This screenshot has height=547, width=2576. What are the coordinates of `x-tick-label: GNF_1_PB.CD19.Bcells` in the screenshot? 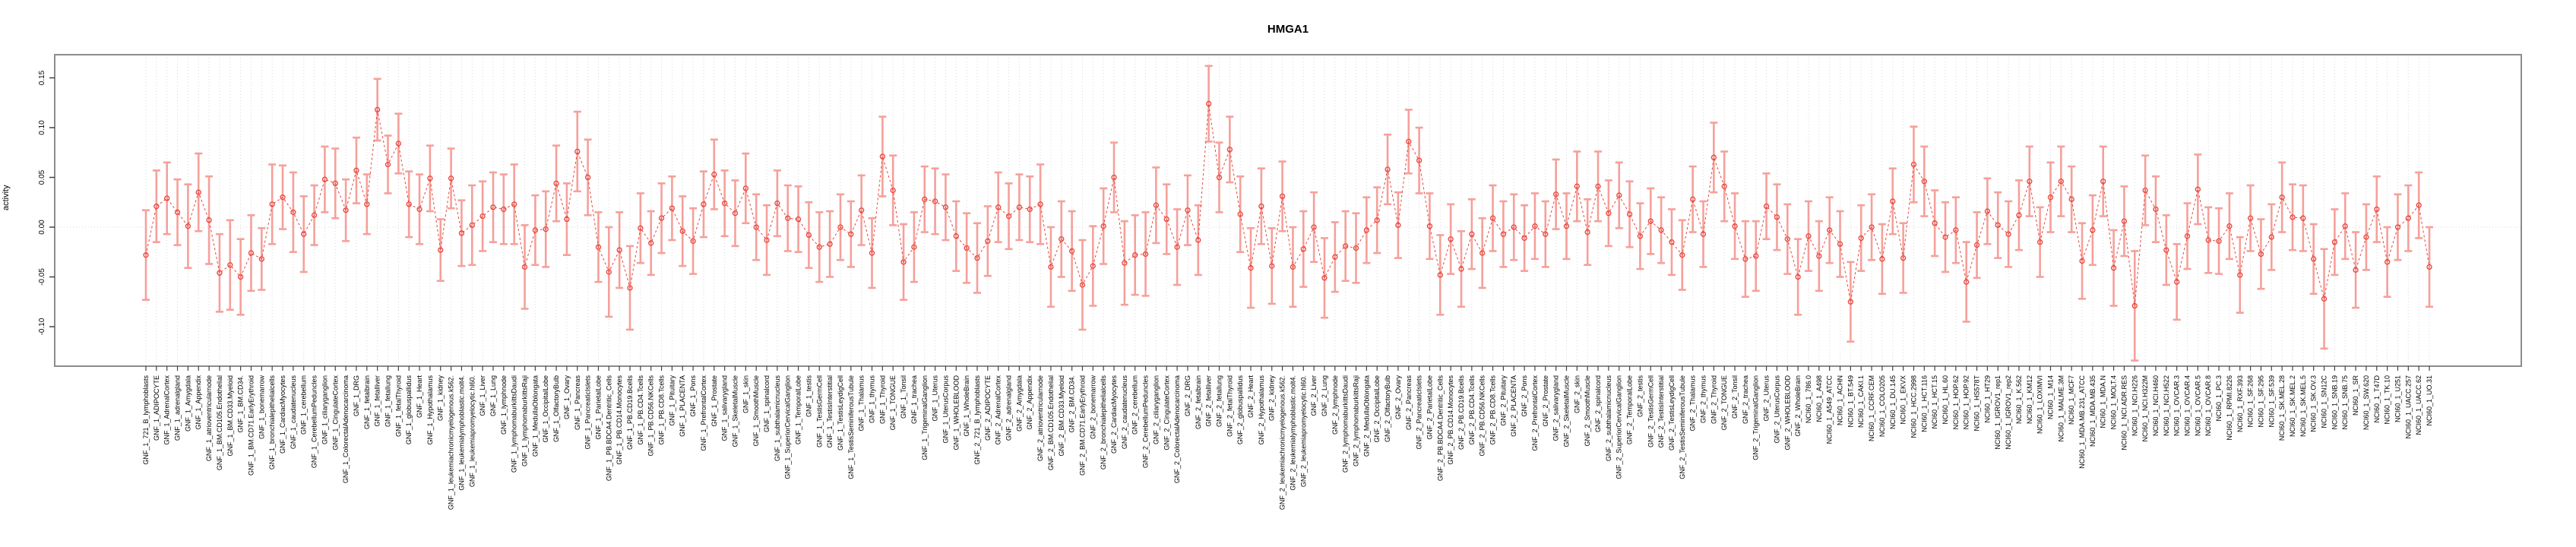 It's located at (630, 413).